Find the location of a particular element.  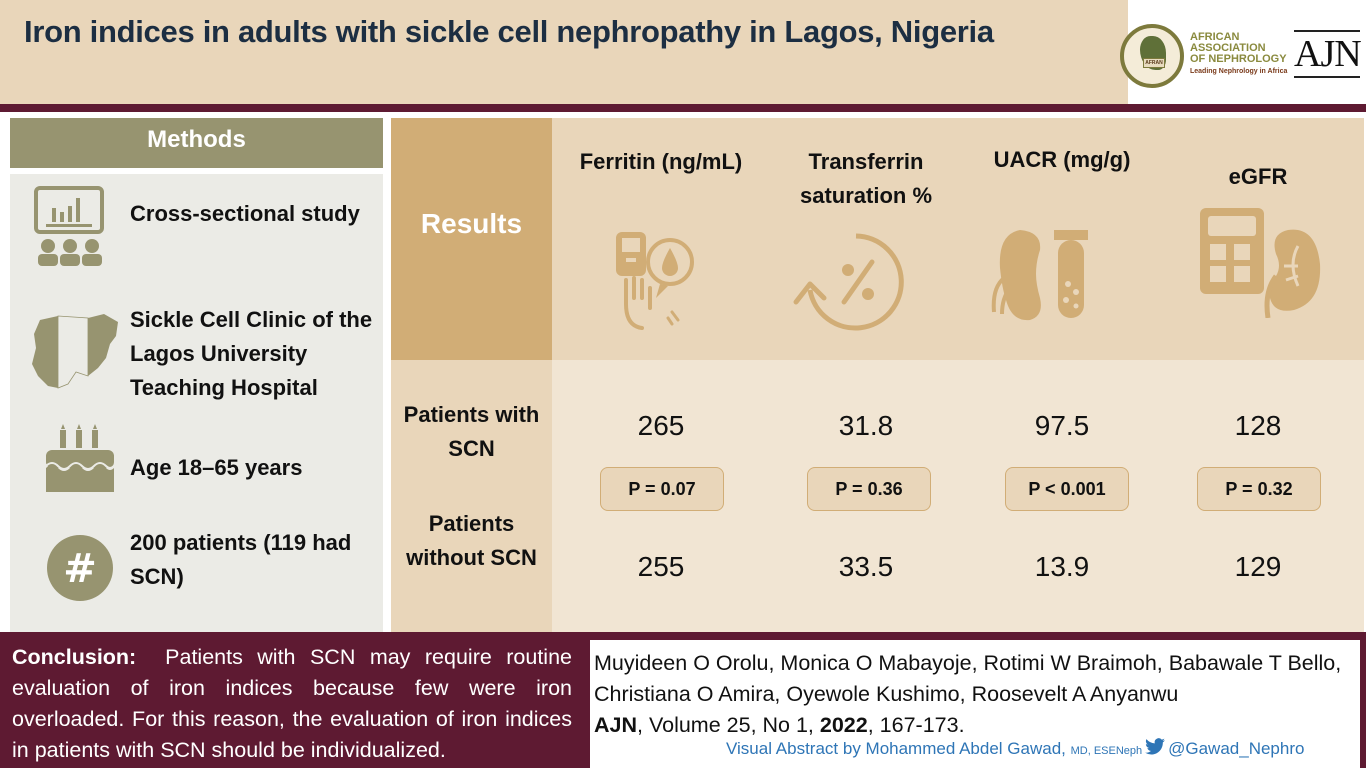

twitter-handle: @Gawad_Nephro is located at coordinates (1236, 748).